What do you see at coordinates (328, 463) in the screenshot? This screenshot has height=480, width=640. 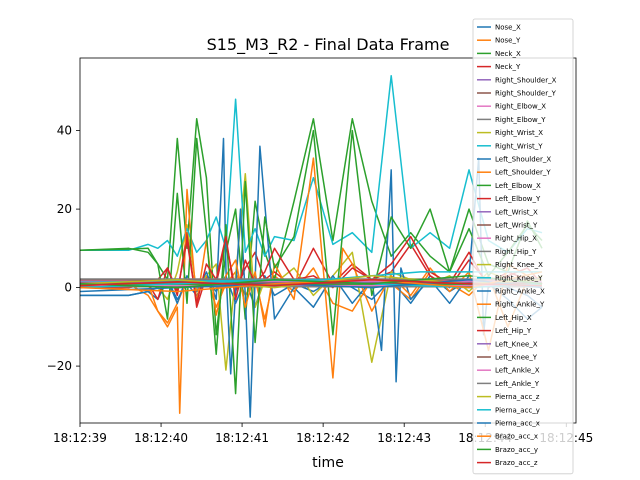 I see `x-axis-label: time` at bounding box center [328, 463].